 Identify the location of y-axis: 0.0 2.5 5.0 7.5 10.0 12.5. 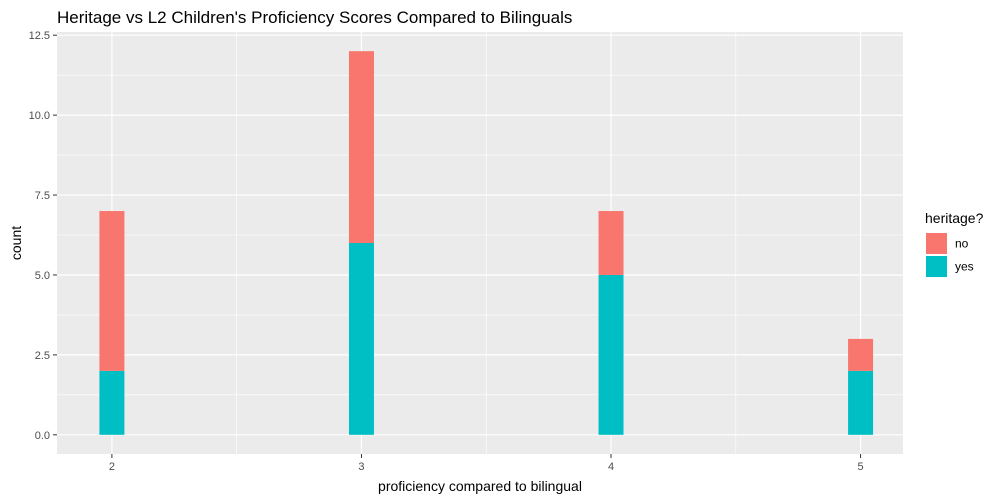
(43, 236).